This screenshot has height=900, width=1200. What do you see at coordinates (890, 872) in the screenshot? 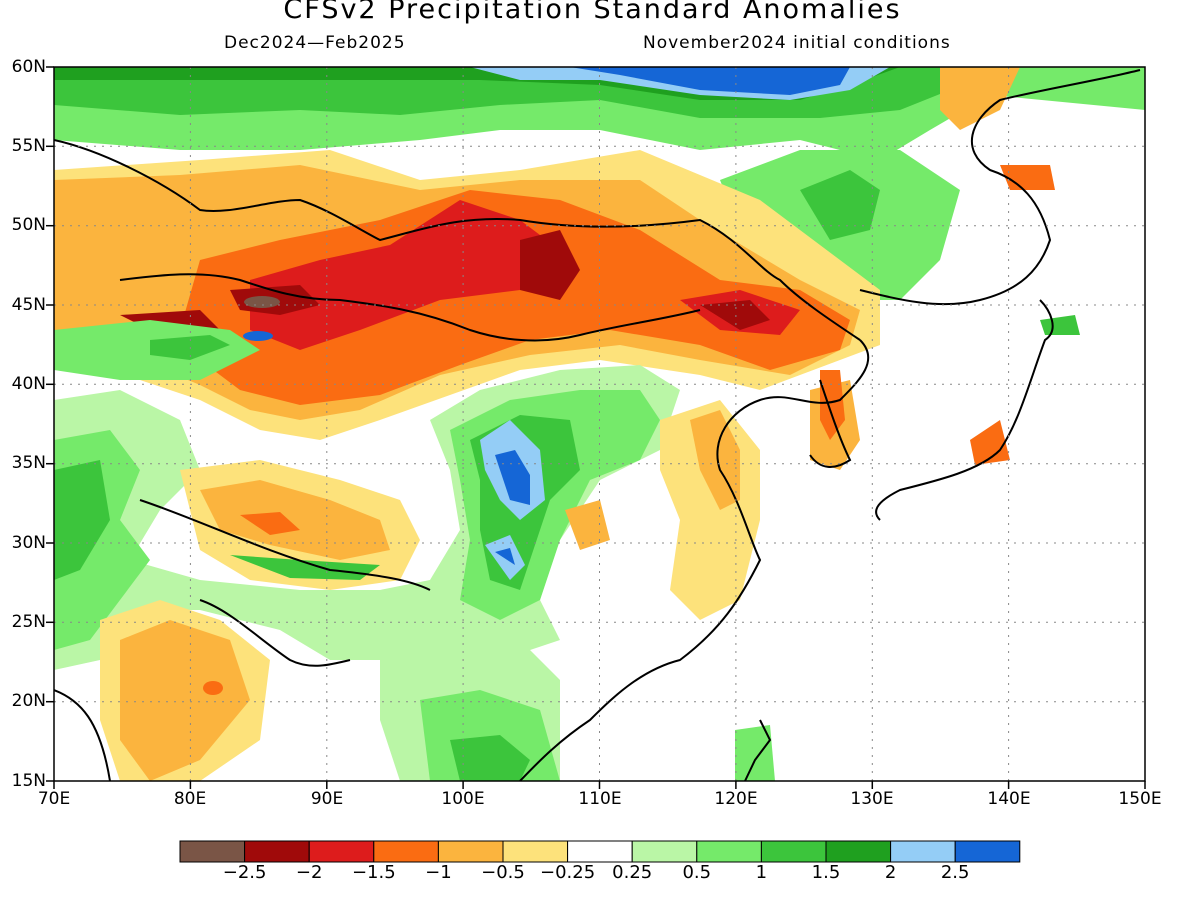
I see `colorbar-label: 2` at bounding box center [890, 872].